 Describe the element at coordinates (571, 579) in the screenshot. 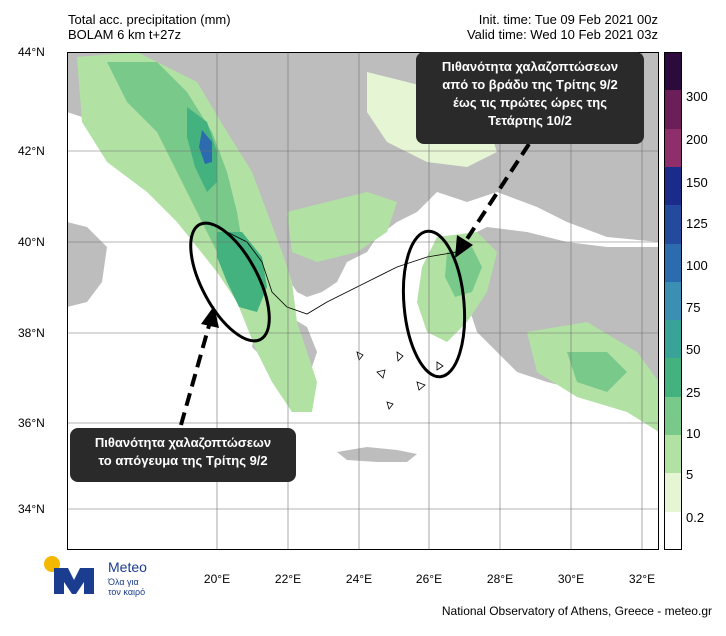

I see `lon-label-30: 30°E` at that location.